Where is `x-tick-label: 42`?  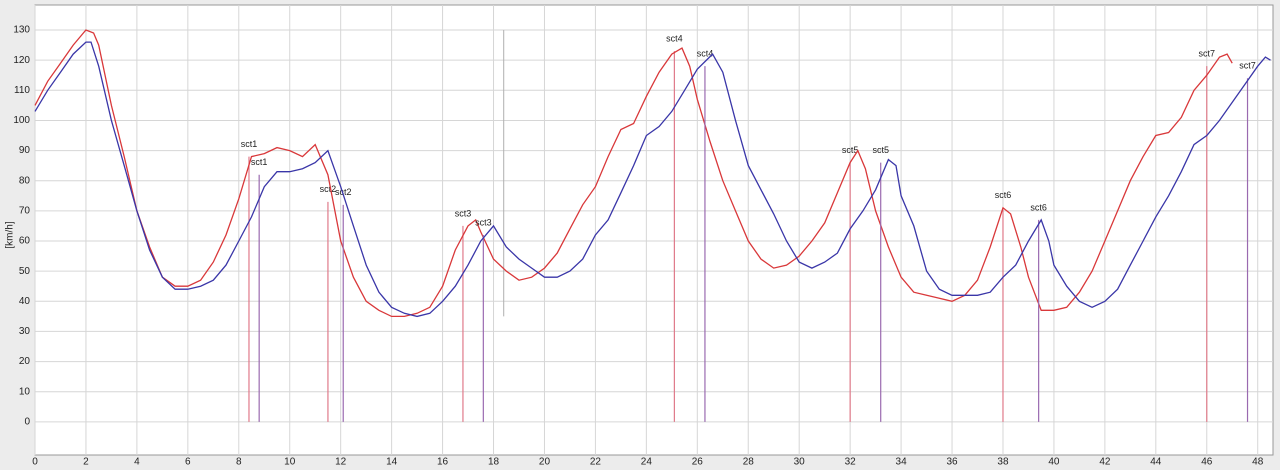 x-tick-label: 42 is located at coordinates (1105, 462).